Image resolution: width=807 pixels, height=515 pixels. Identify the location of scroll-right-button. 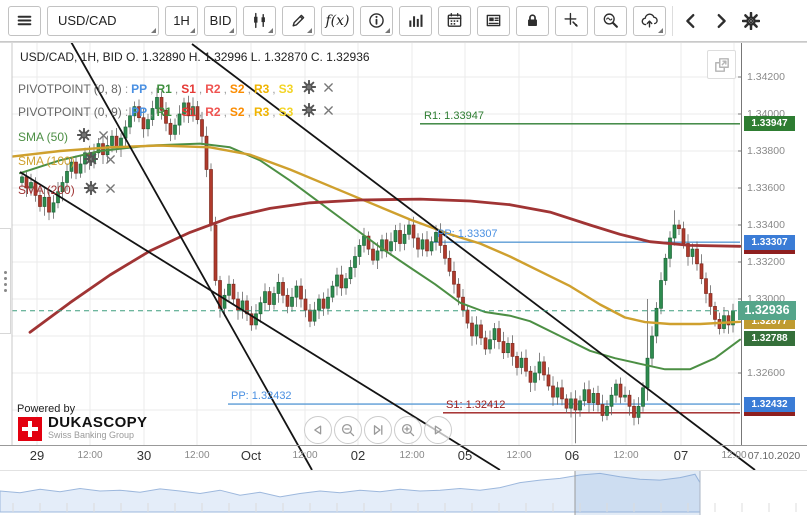
(438, 430).